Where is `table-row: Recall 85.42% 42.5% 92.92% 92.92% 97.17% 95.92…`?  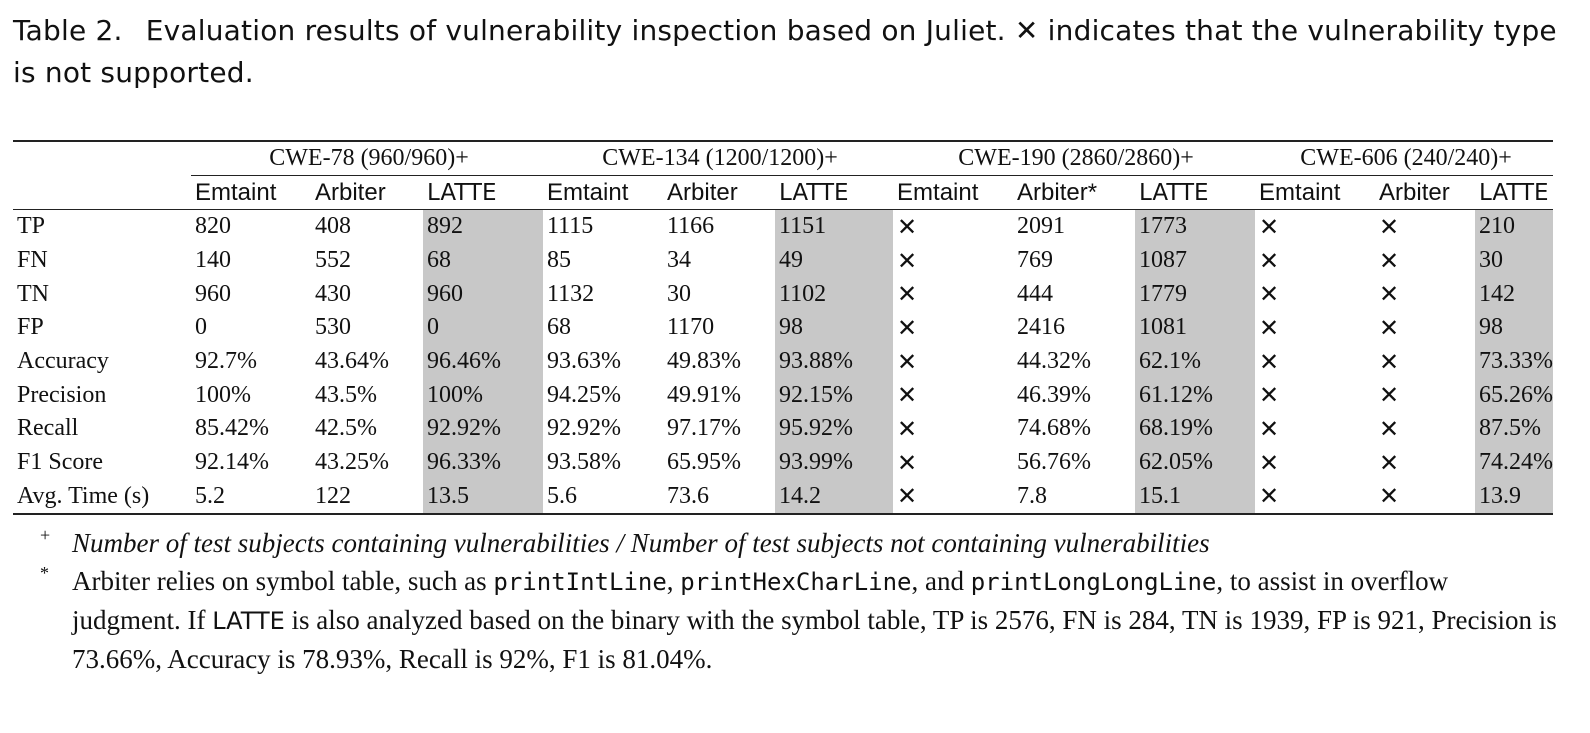 table-row: Recall 85.42% 42.5% 92.92% 92.92% 97.17% 95.92… is located at coordinates (783, 429).